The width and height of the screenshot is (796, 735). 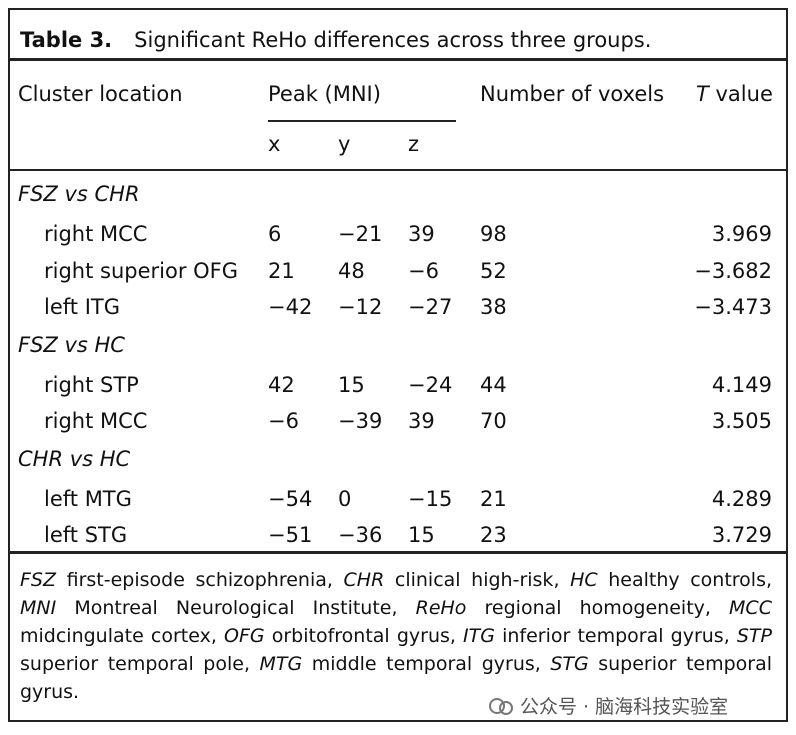 I want to click on footnote-abbr: STG, so click(x=569, y=664).